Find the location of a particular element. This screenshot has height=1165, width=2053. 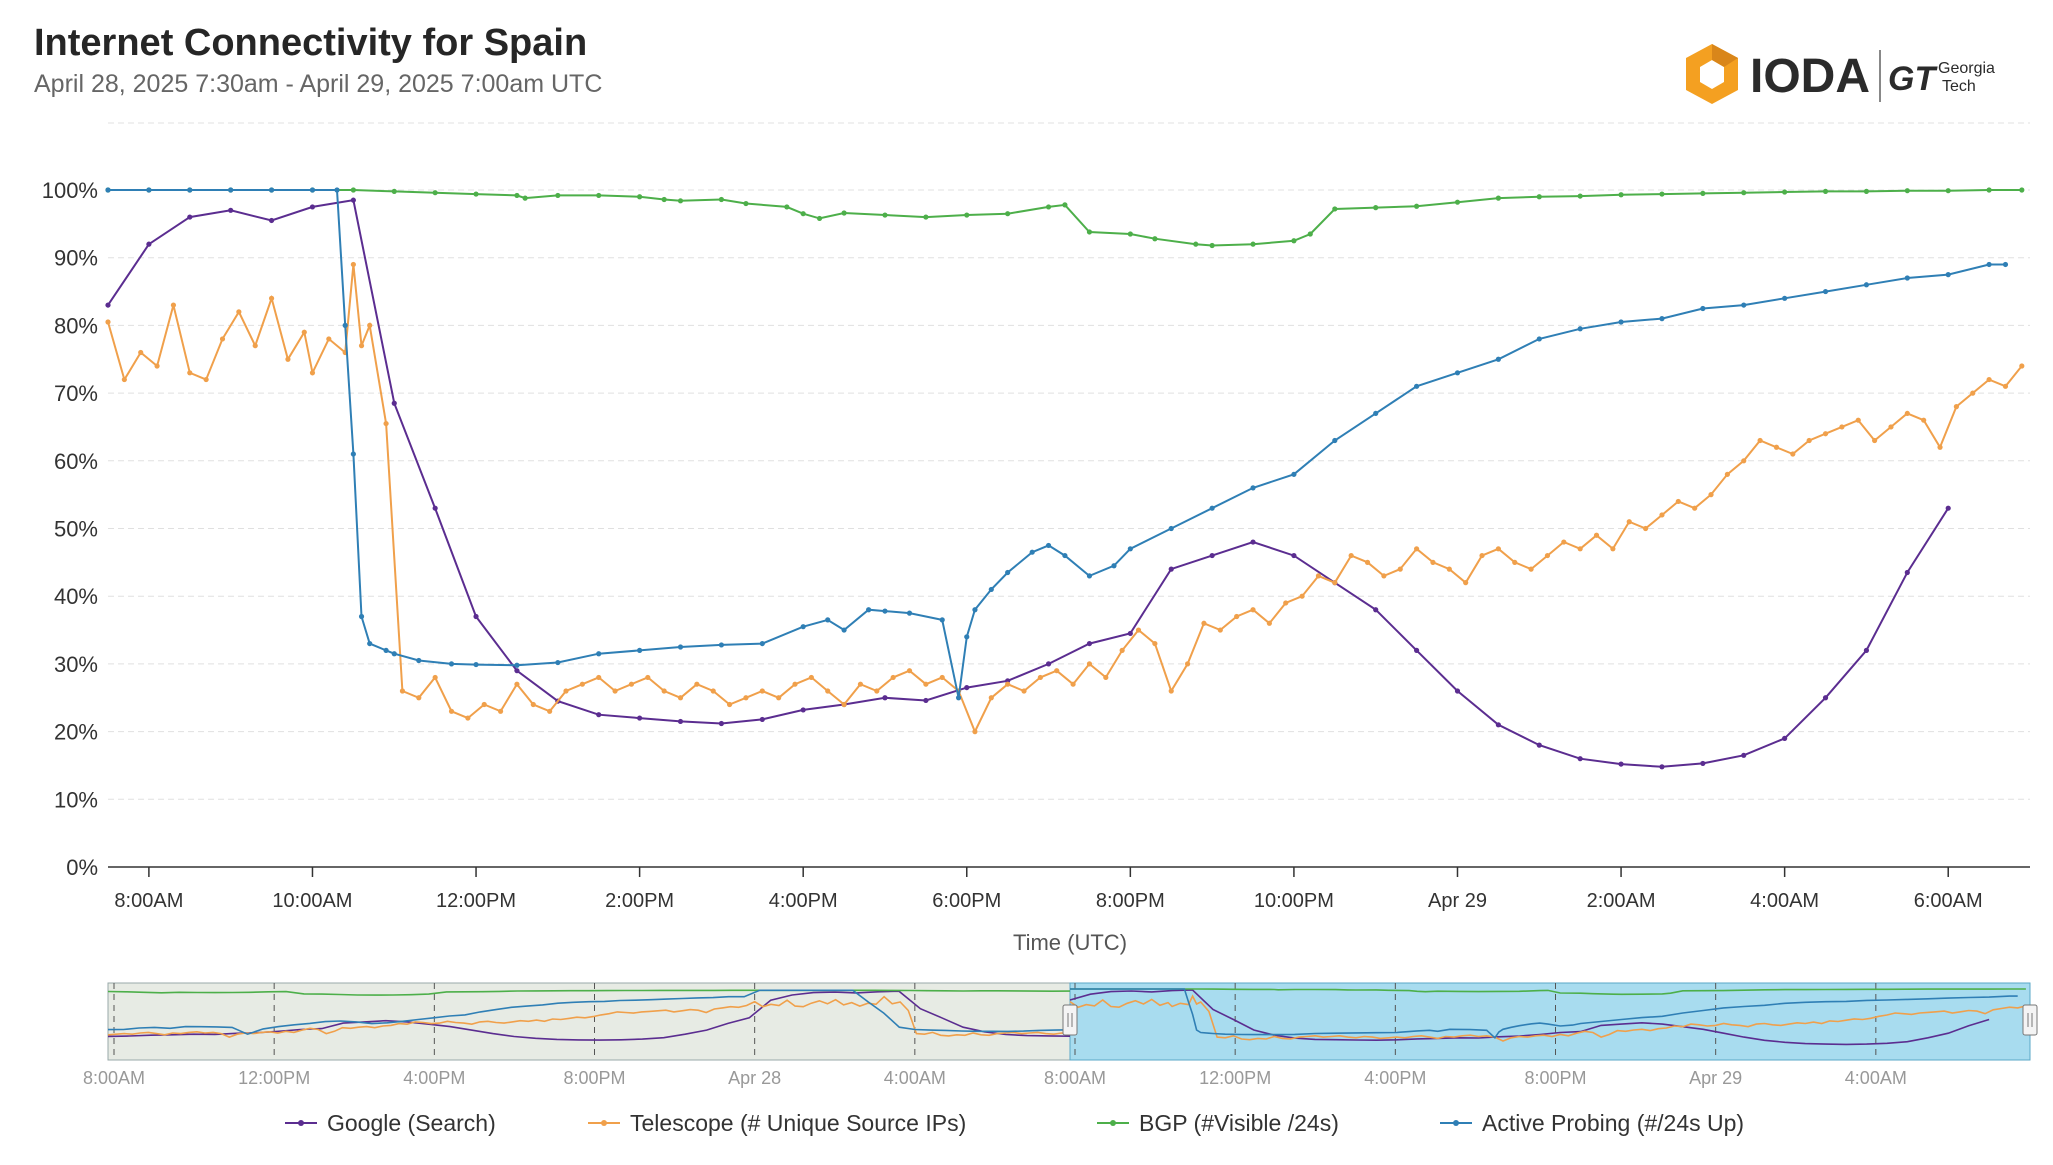

y-tick-label: 80% is located at coordinates (76, 325).